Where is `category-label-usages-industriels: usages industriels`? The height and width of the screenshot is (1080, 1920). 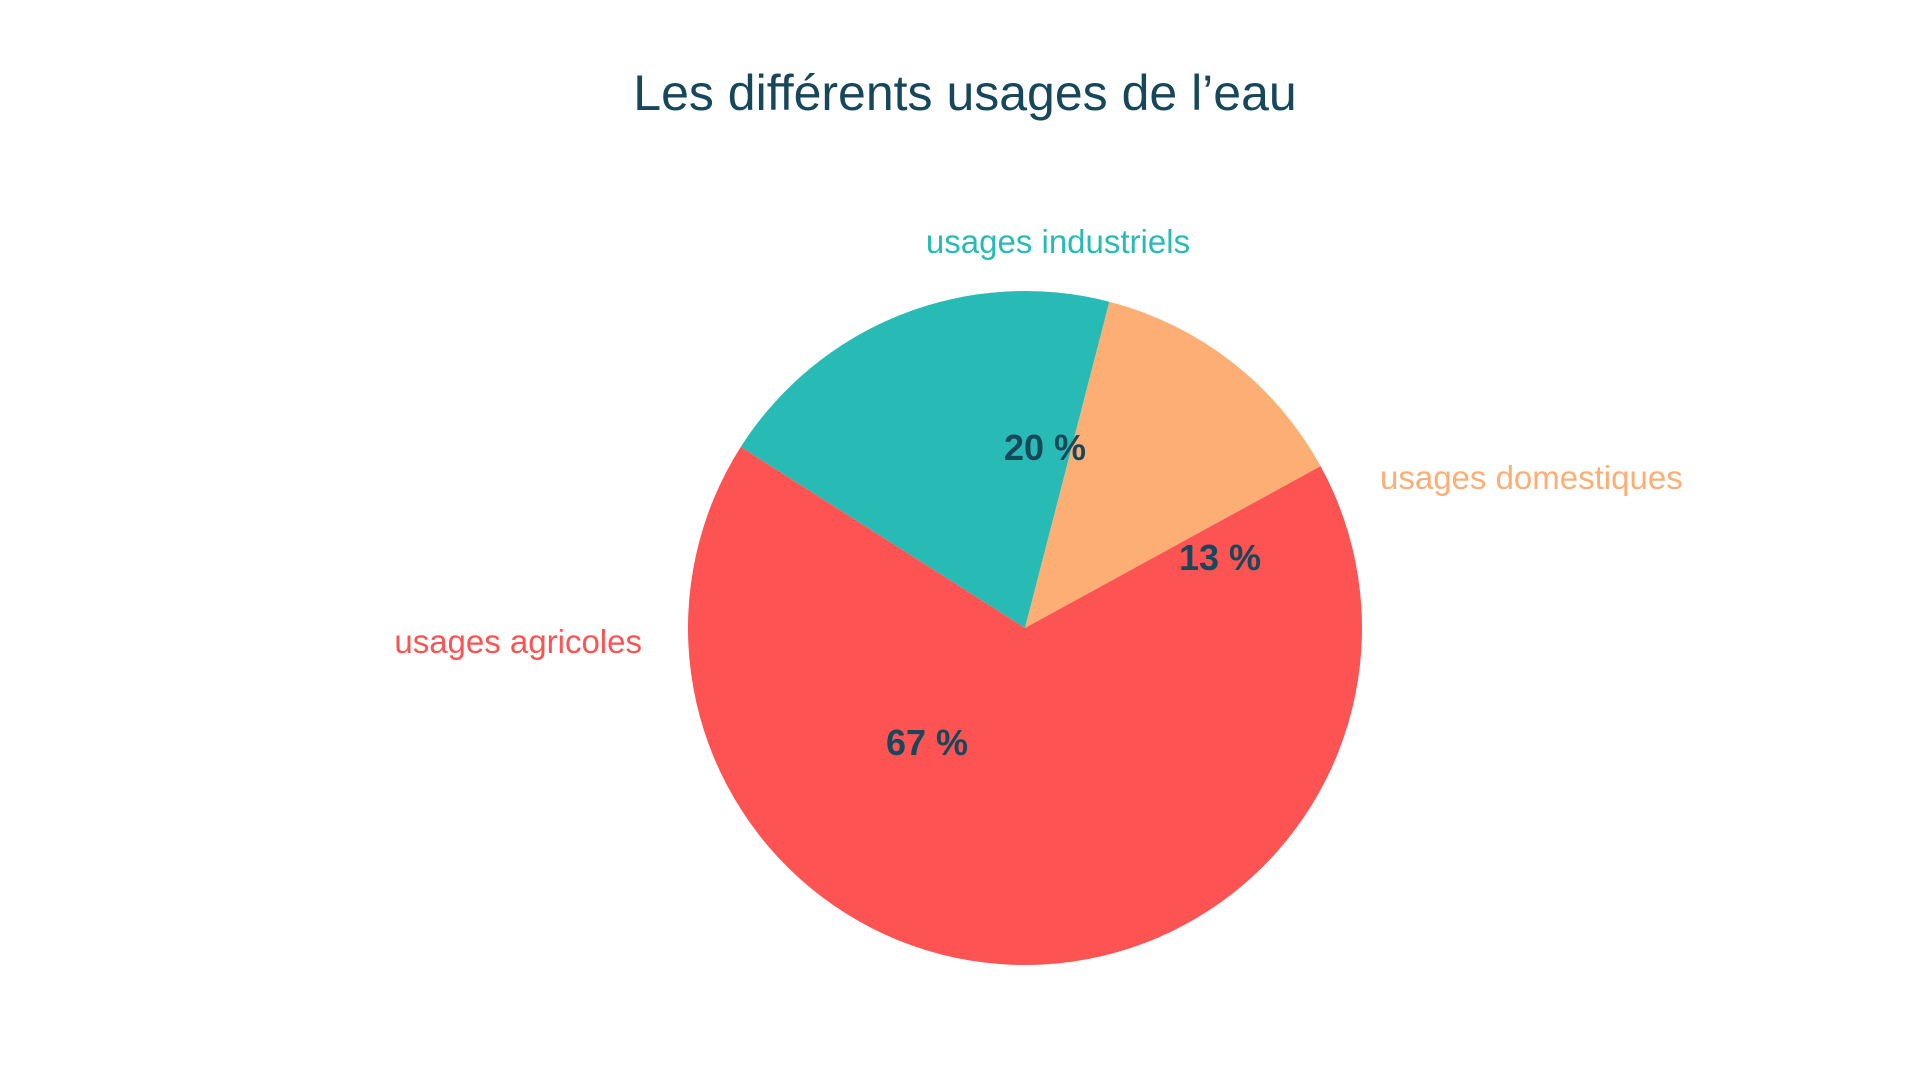 category-label-usages-industriels: usages industriels is located at coordinates (1058, 241).